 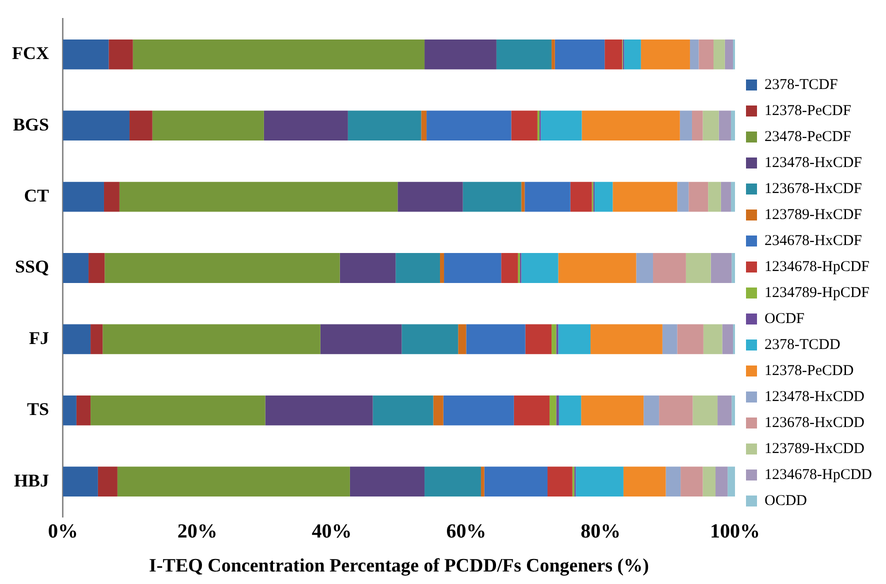 I want to click on x-axis-title: I-TEQ Concentration Percentage of PCDD/Fs Congeners (%), so click(x=399, y=566).